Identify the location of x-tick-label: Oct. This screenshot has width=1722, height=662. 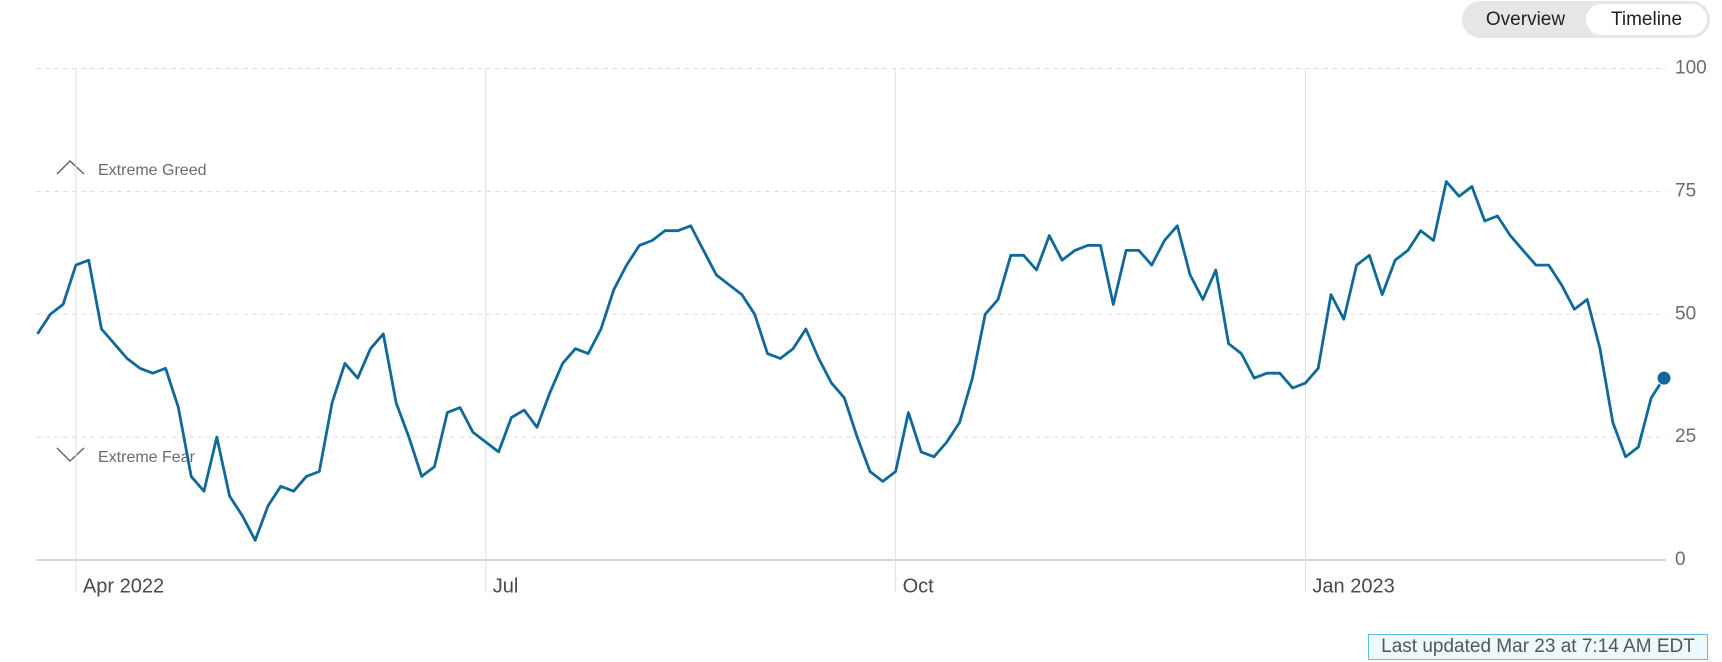
(919, 586).